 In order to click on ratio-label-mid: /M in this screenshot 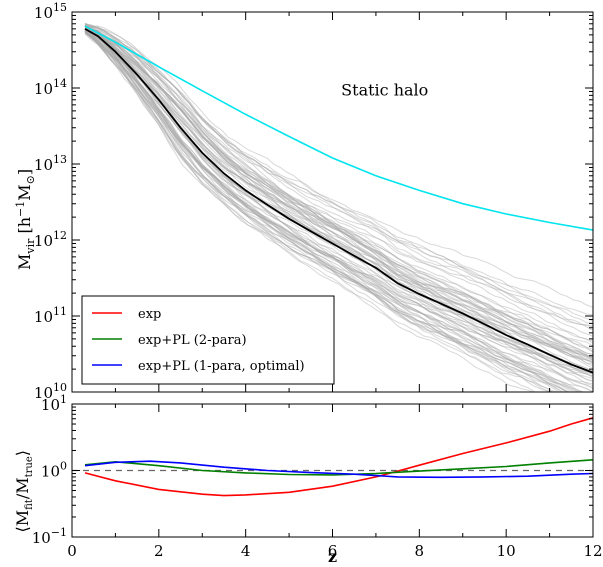, I will do `click(22, 488)`.